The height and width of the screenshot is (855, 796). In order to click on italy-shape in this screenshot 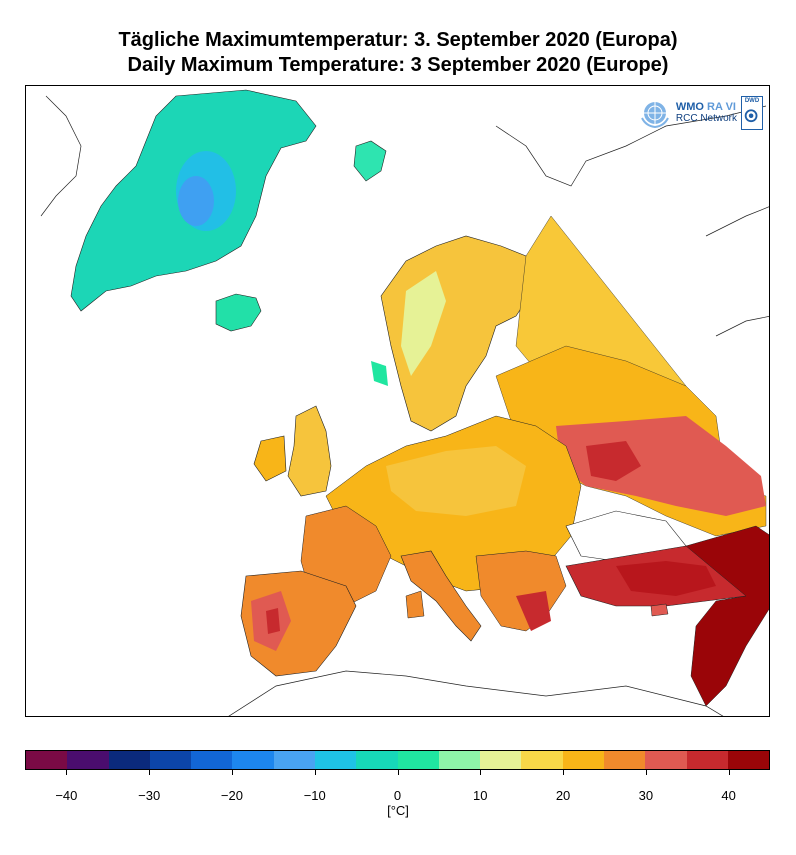, I will do `click(441, 596)`.